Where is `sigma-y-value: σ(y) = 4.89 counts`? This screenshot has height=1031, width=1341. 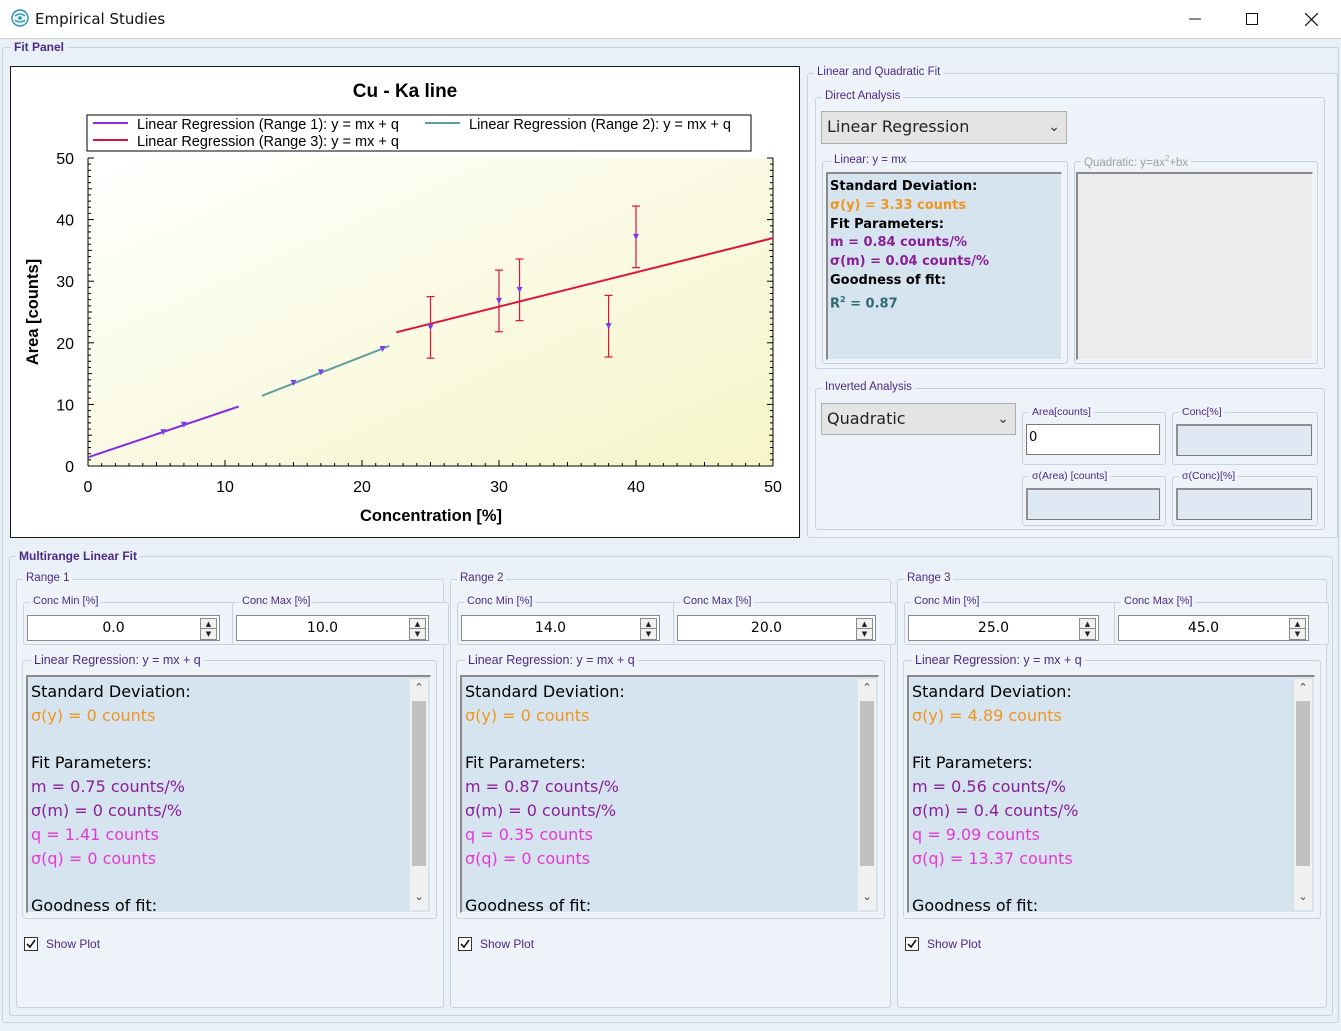
sigma-y-value: σ(y) = 4.89 counts is located at coordinates (987, 715).